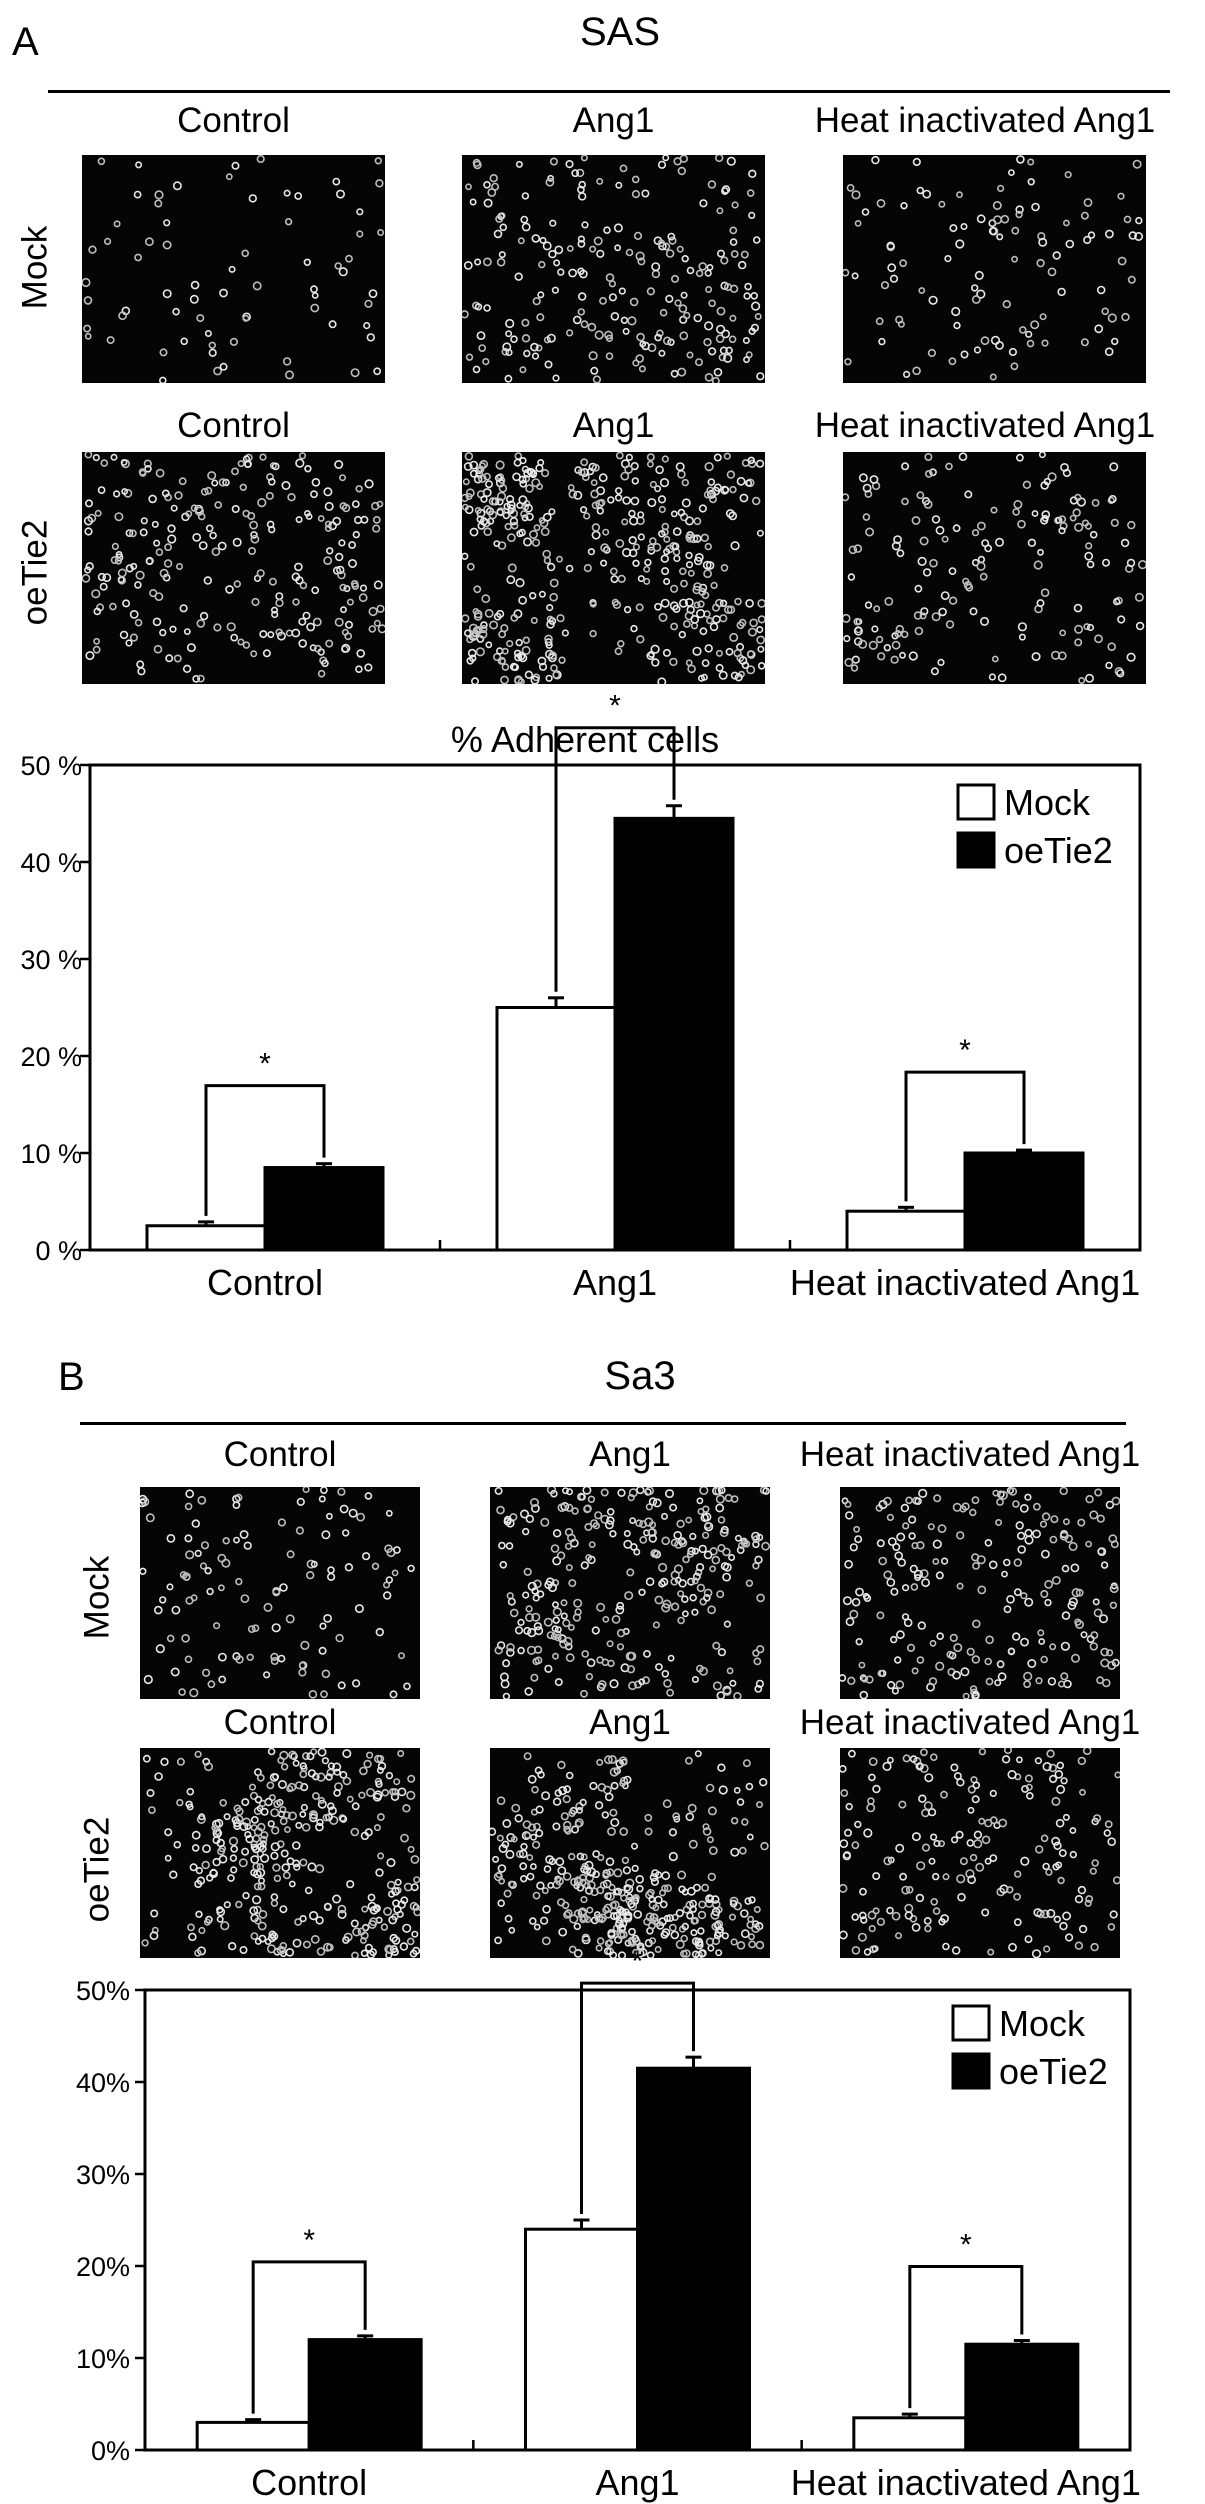 This screenshot has height=2504, width=1205. Describe the element at coordinates (640, 1376) in the screenshot. I see `panel-b-title: Sa3` at that location.